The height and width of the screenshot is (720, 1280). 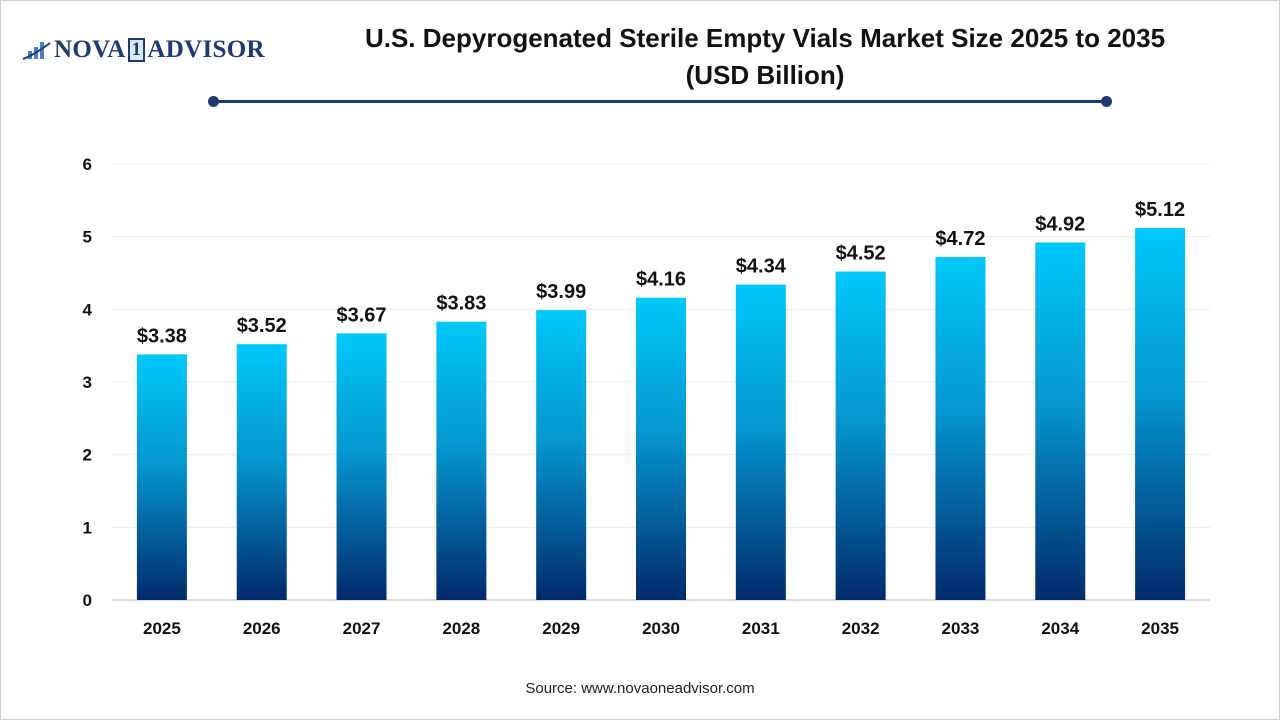 What do you see at coordinates (136, 50) in the screenshot?
I see `logo-text-one: 1` at bounding box center [136, 50].